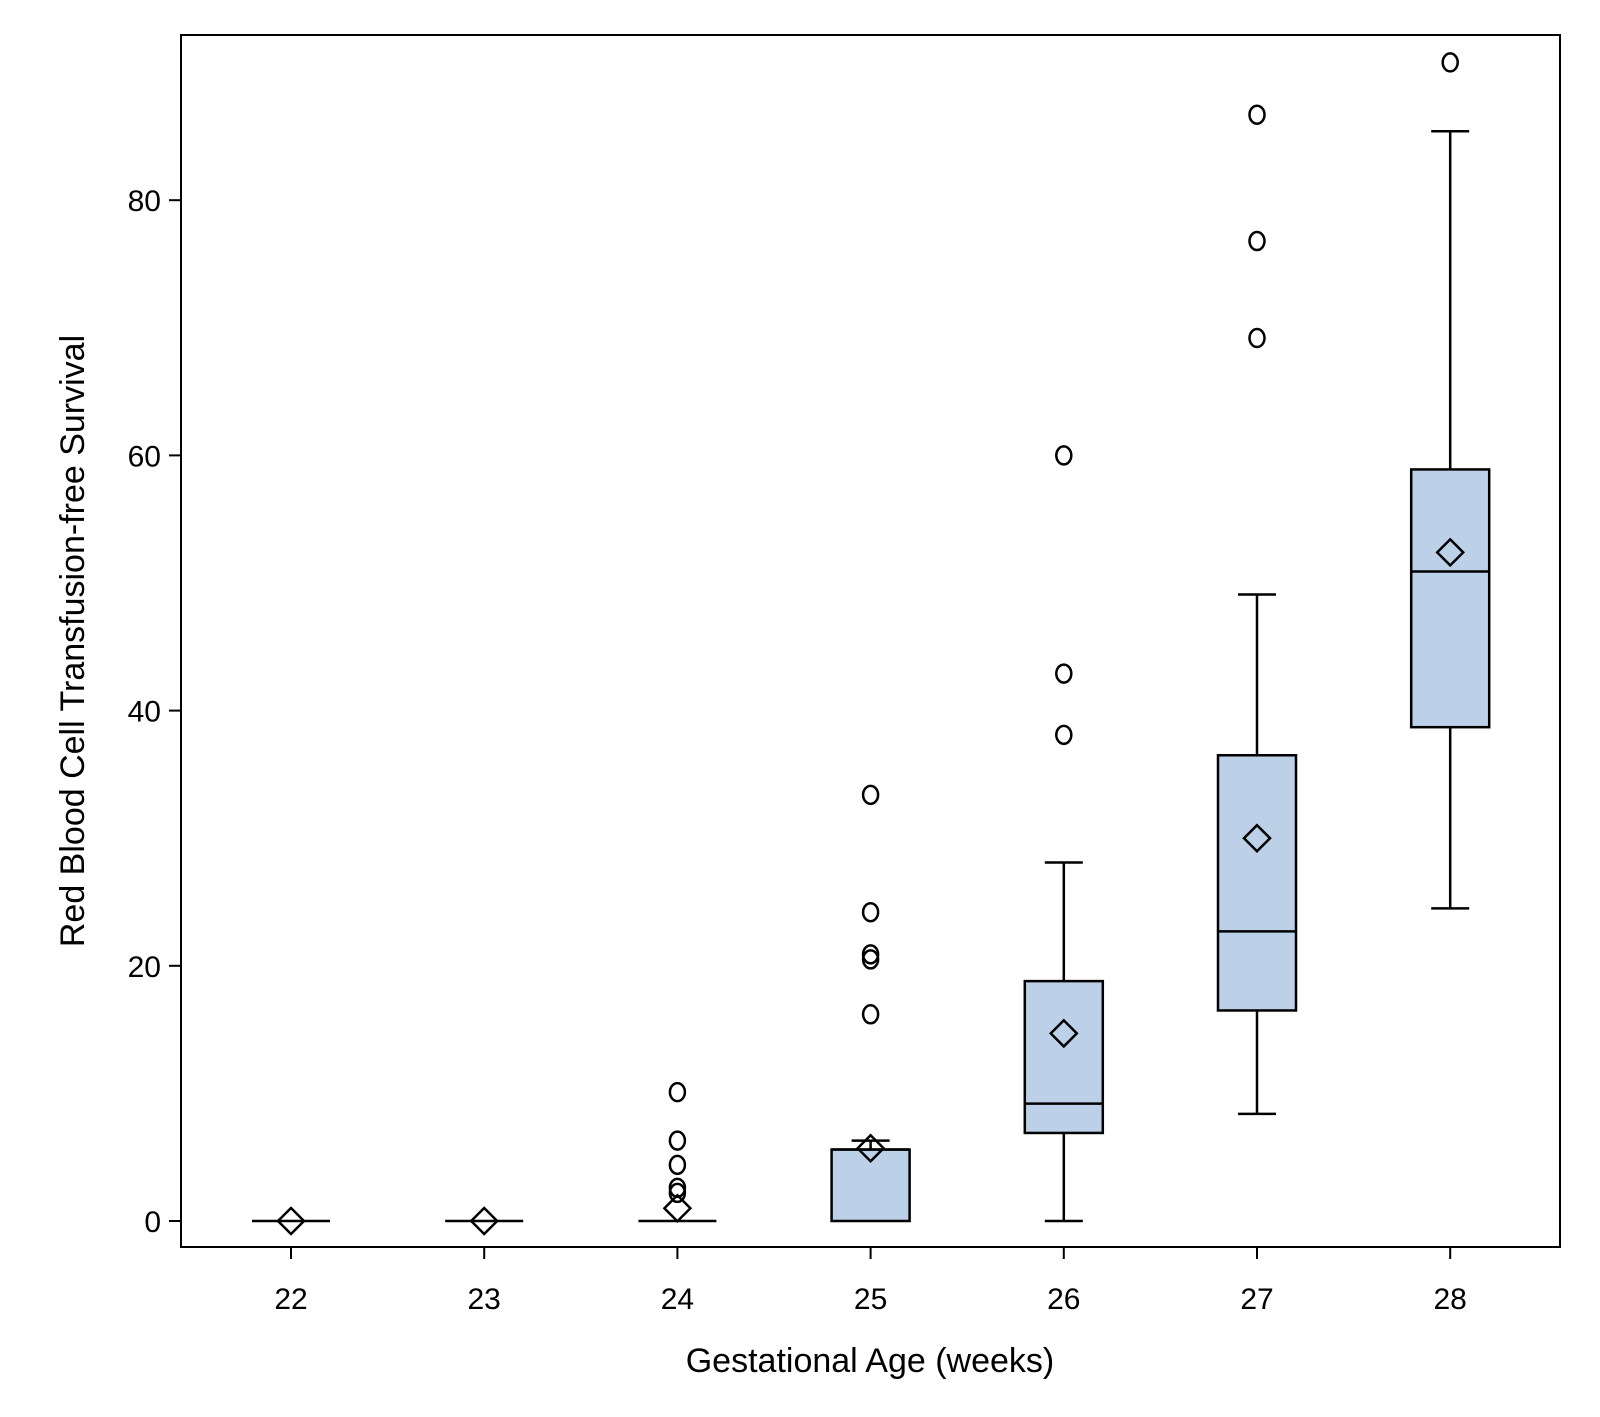  I want to click on x-tick-label: 24, so click(677, 1299).